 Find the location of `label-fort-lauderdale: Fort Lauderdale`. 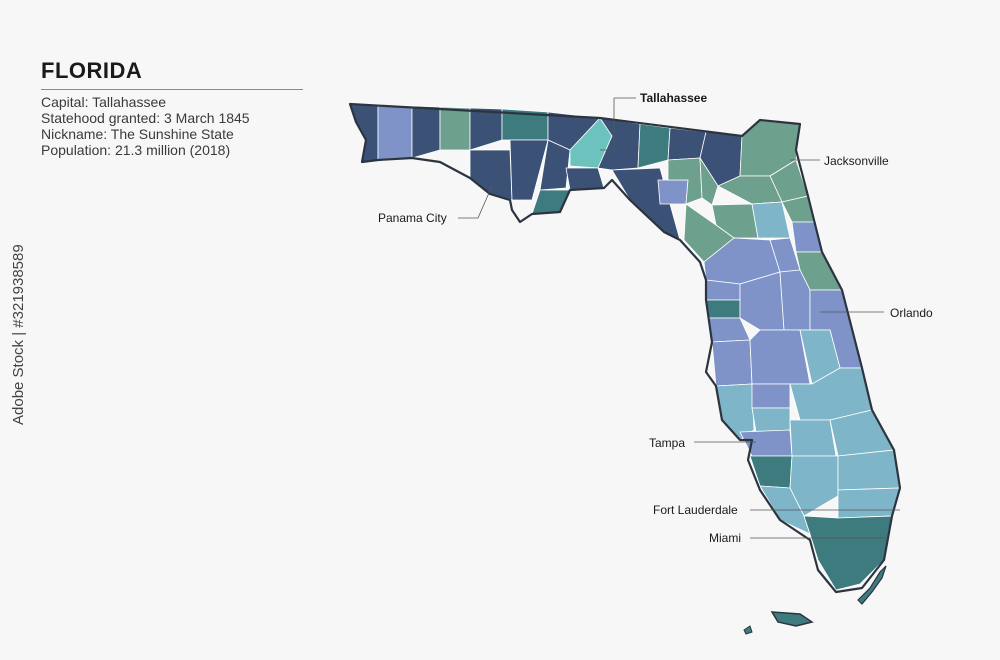

label-fort-lauderdale: Fort Lauderdale is located at coordinates (695, 510).